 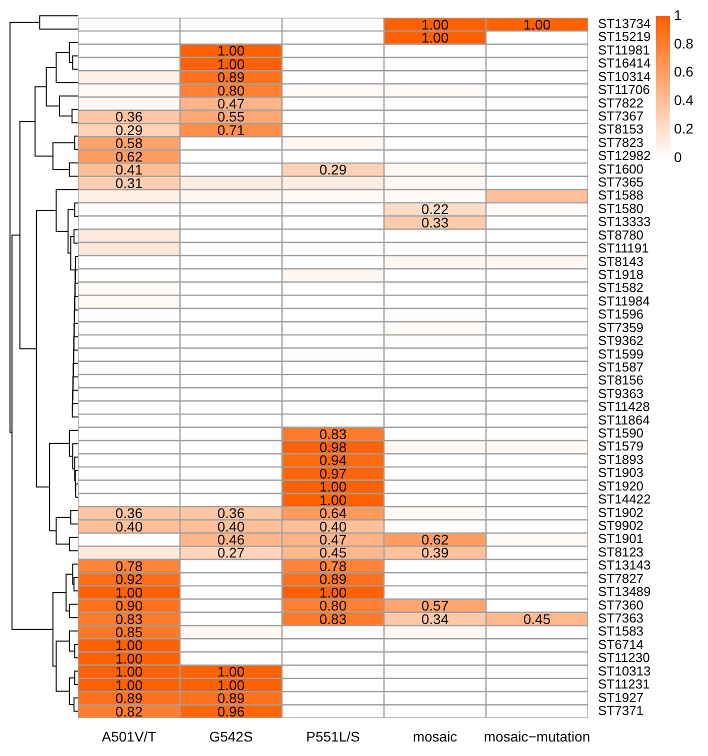 I want to click on y-tick-label: ST1579, so click(x=621, y=446).